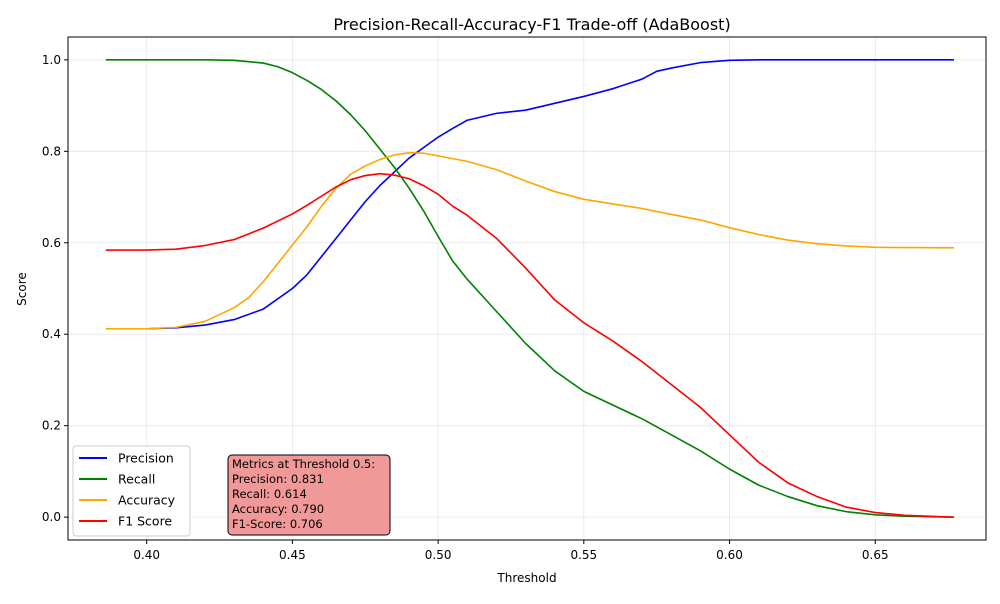 Image resolution: width=1000 pixels, height=604 pixels. What do you see at coordinates (51, 517) in the screenshot?
I see `y-tick-label: 0.0` at bounding box center [51, 517].